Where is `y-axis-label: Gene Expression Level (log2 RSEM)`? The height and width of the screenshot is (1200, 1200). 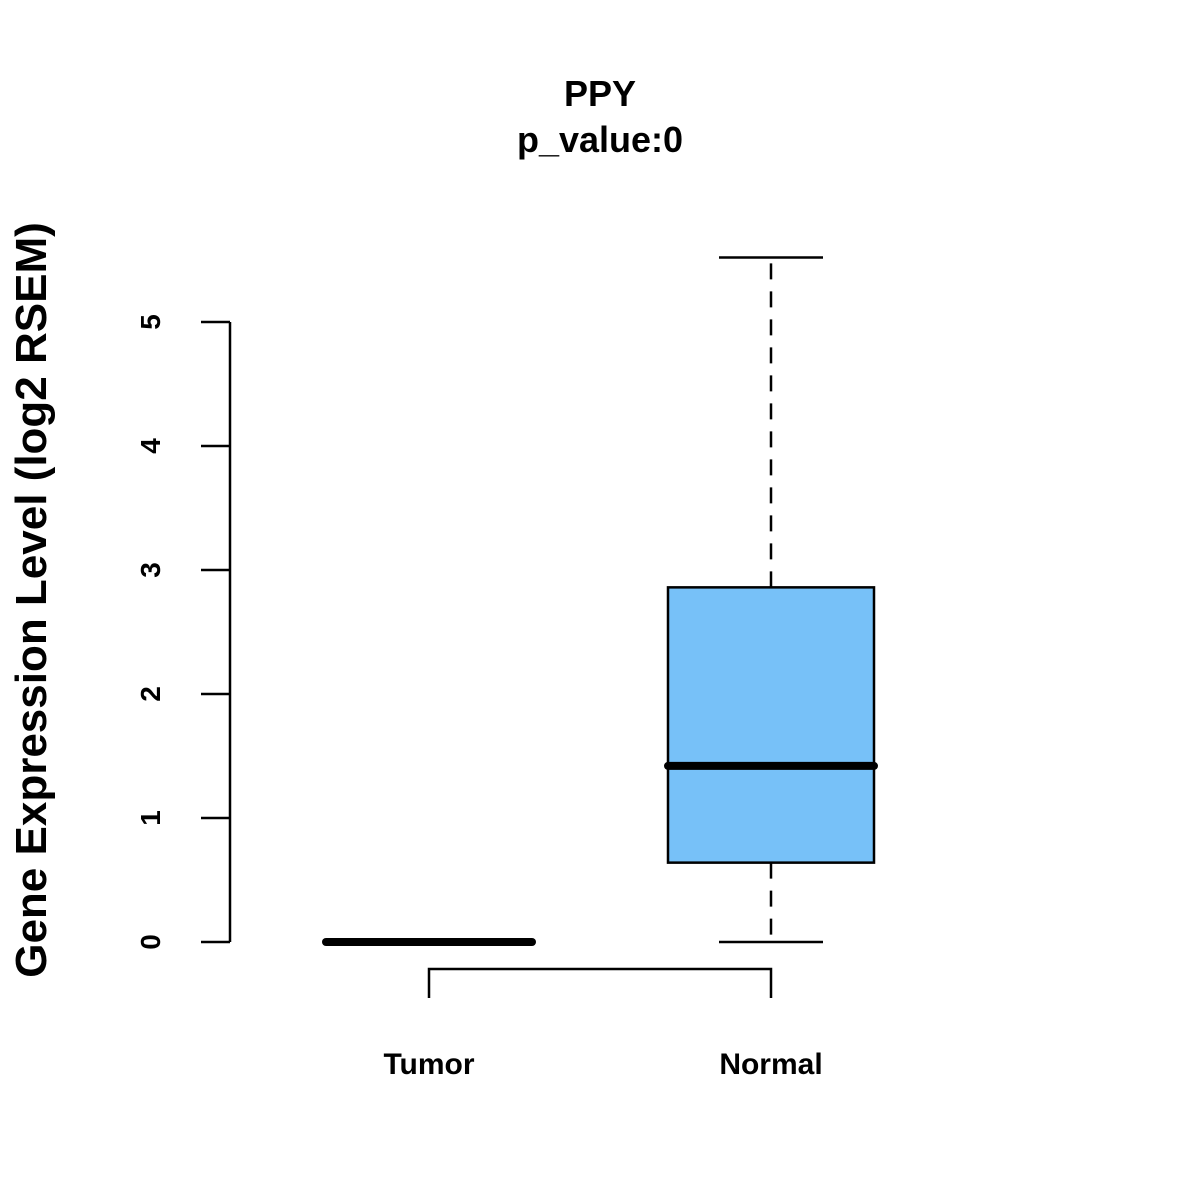
y-axis-label: Gene Expression Level (log2 RSEM) is located at coordinates (31, 600).